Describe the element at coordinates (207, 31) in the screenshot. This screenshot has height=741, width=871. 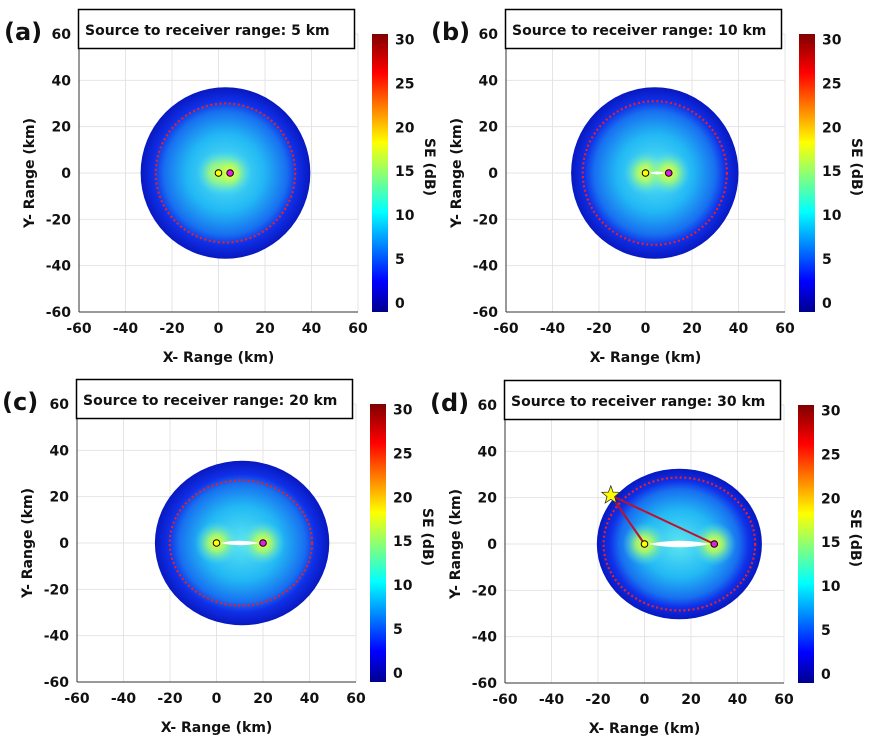
I see `panel-title: Source to receiver range: 5 km` at that location.